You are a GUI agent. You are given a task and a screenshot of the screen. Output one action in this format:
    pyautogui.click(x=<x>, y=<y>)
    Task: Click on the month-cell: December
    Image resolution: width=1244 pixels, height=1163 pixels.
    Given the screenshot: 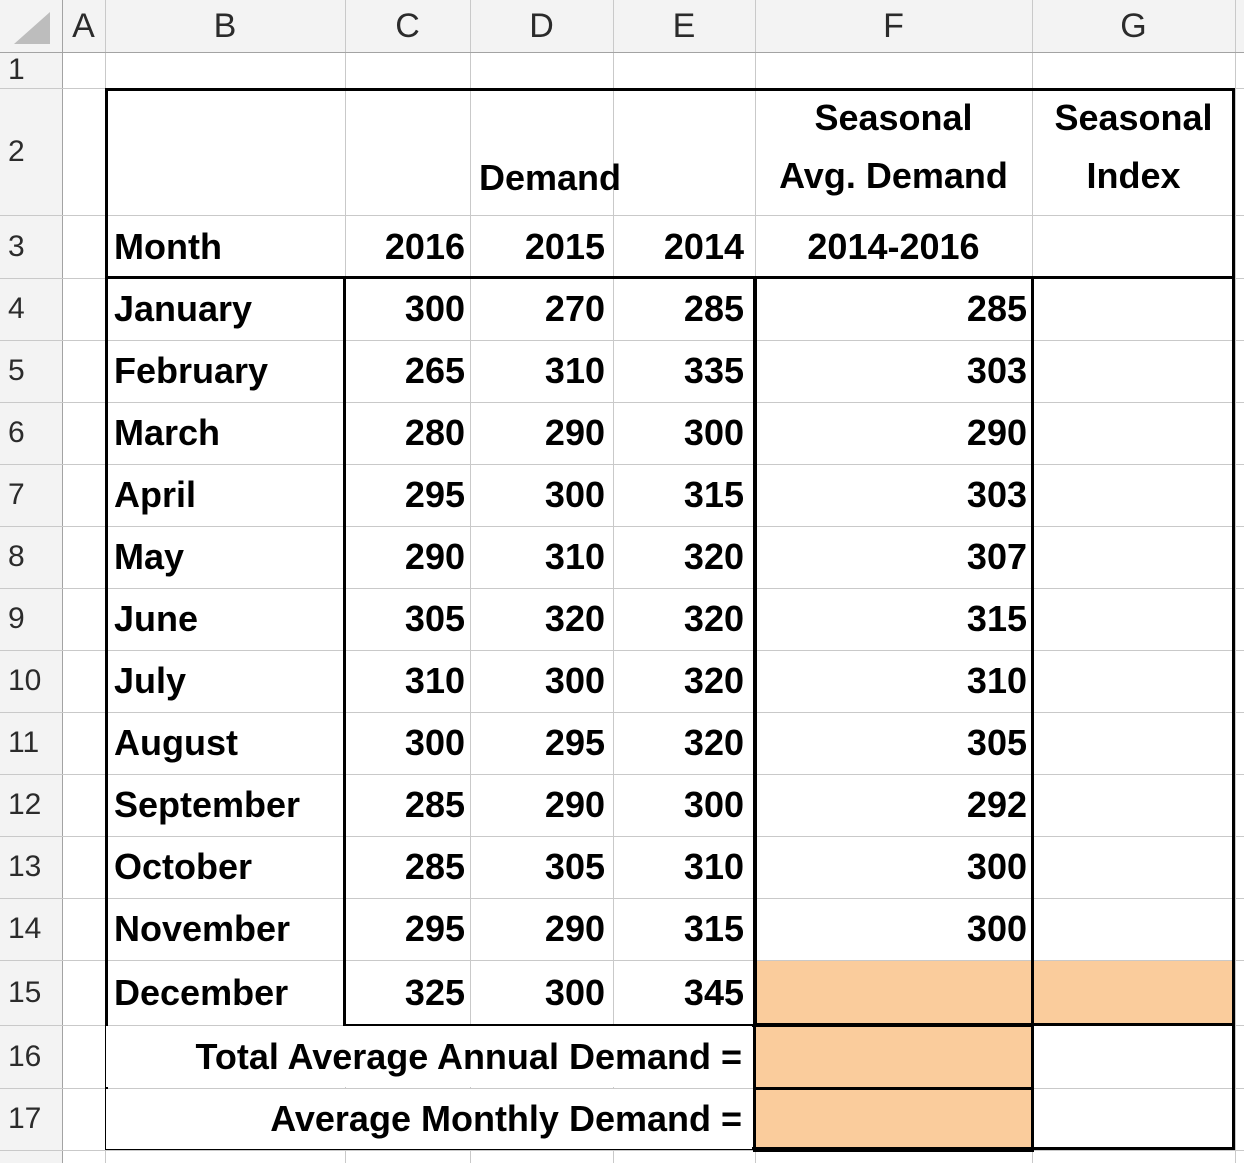 What is the action you would take?
    pyautogui.click(x=201, y=992)
    